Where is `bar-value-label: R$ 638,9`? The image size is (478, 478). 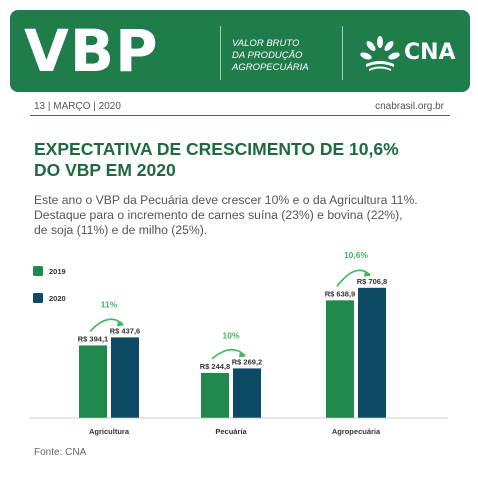
bar-value-label: R$ 638,9 is located at coordinates (340, 293).